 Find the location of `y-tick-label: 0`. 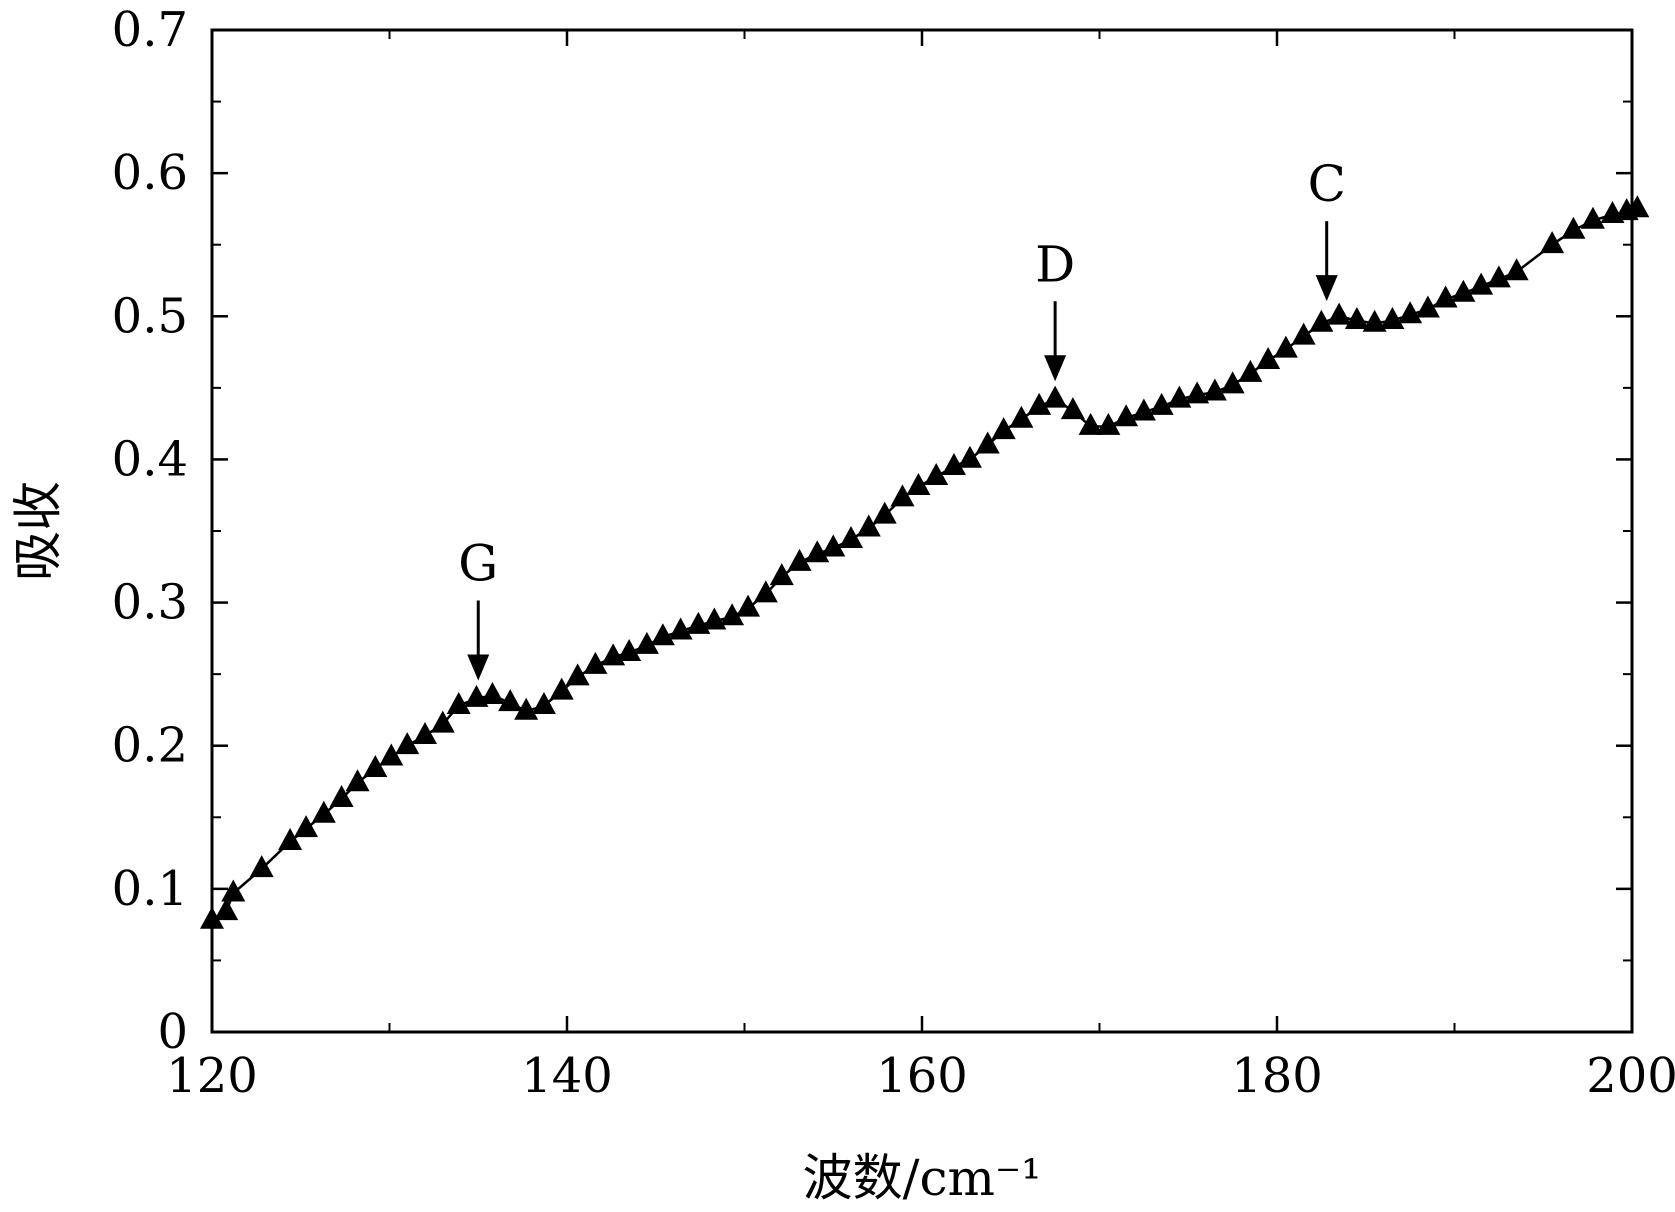

y-tick-label: 0 is located at coordinates (172, 1032).